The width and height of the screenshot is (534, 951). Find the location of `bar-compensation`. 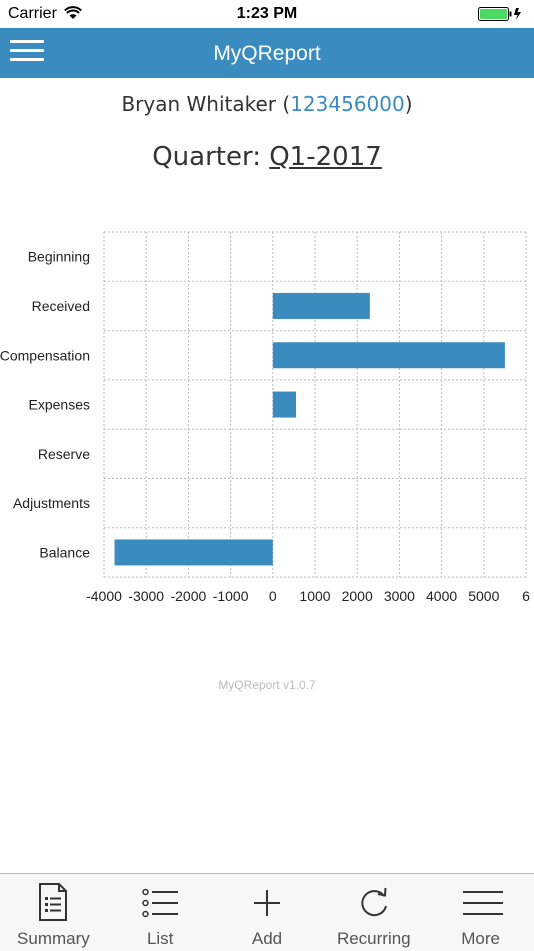

bar-compensation is located at coordinates (388, 355).